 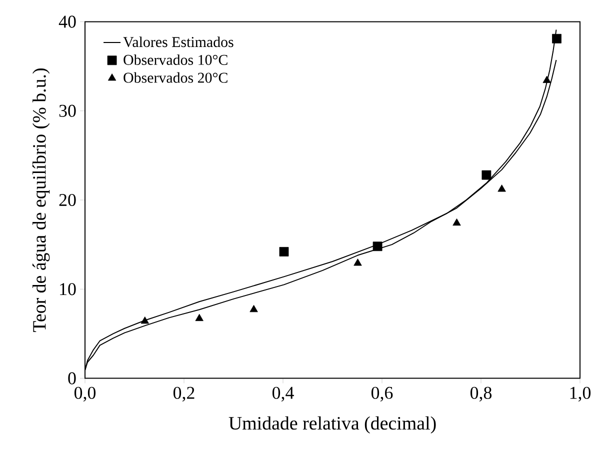 What do you see at coordinates (68, 289) in the screenshot?
I see `y-tick-label: 10` at bounding box center [68, 289].